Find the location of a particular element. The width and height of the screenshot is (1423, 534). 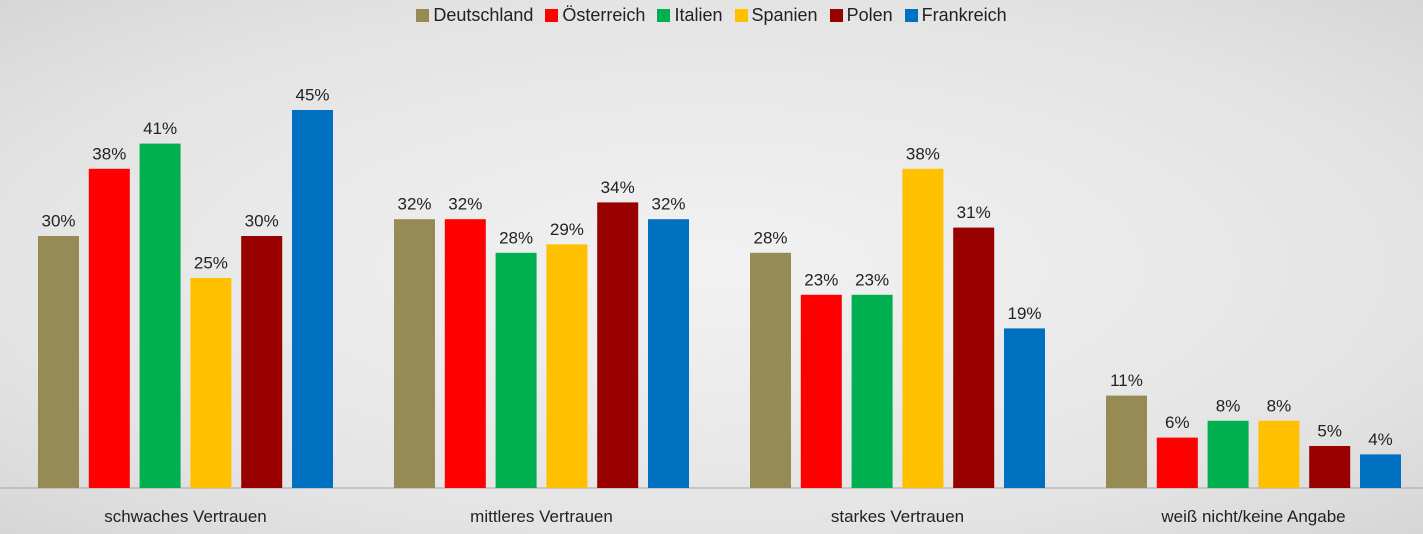

x-tick-label: mittleres Vertrauen is located at coordinates (541, 516).